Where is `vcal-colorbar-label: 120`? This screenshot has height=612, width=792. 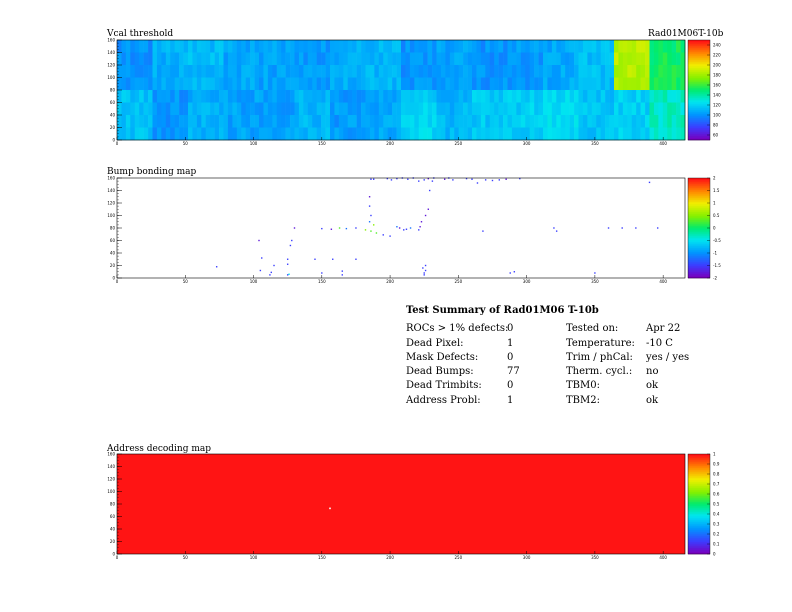 vcal-colorbar-label: 120 is located at coordinates (717, 105).